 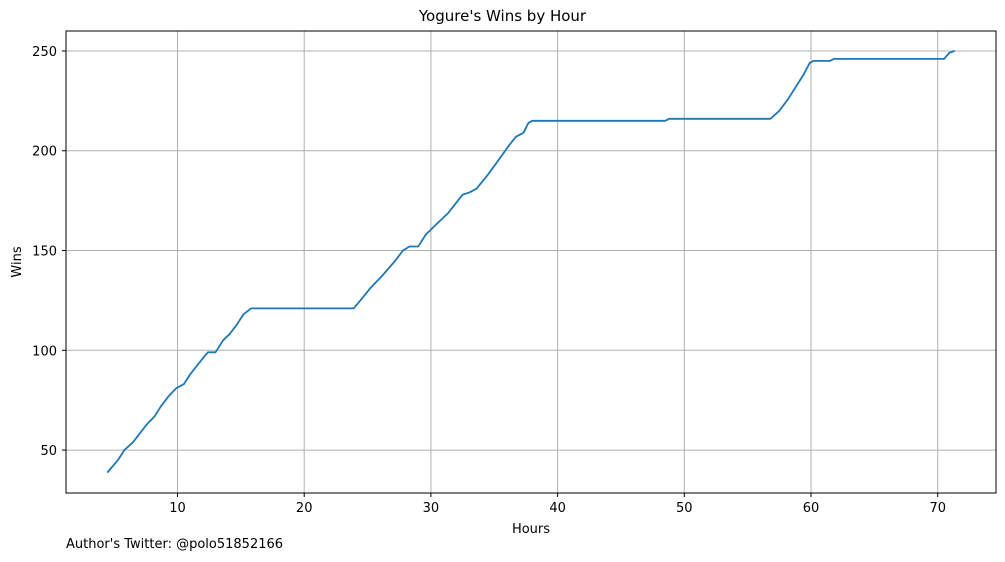 I want to click on y-axis-label: Wins, so click(x=17, y=261).